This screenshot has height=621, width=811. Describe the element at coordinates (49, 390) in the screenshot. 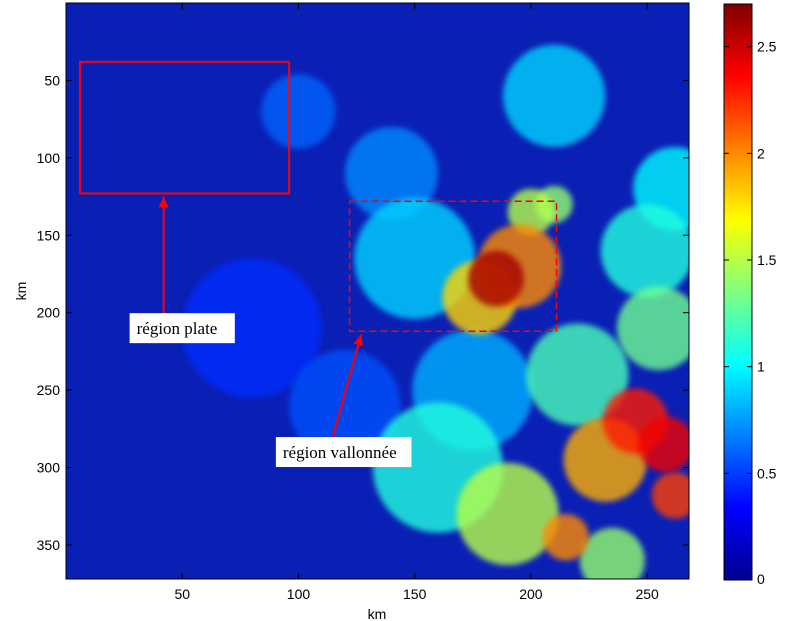

I see `y-tick-label: 250` at that location.